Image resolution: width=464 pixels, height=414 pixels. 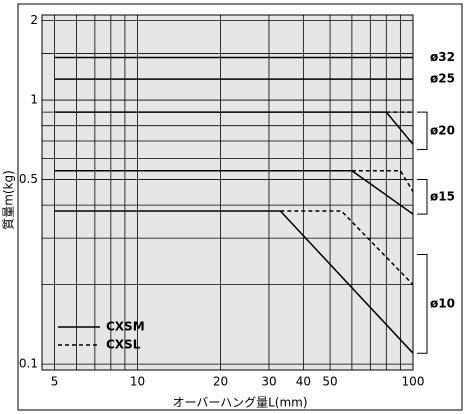 I want to click on x-tick-label: 20, so click(x=220, y=382).